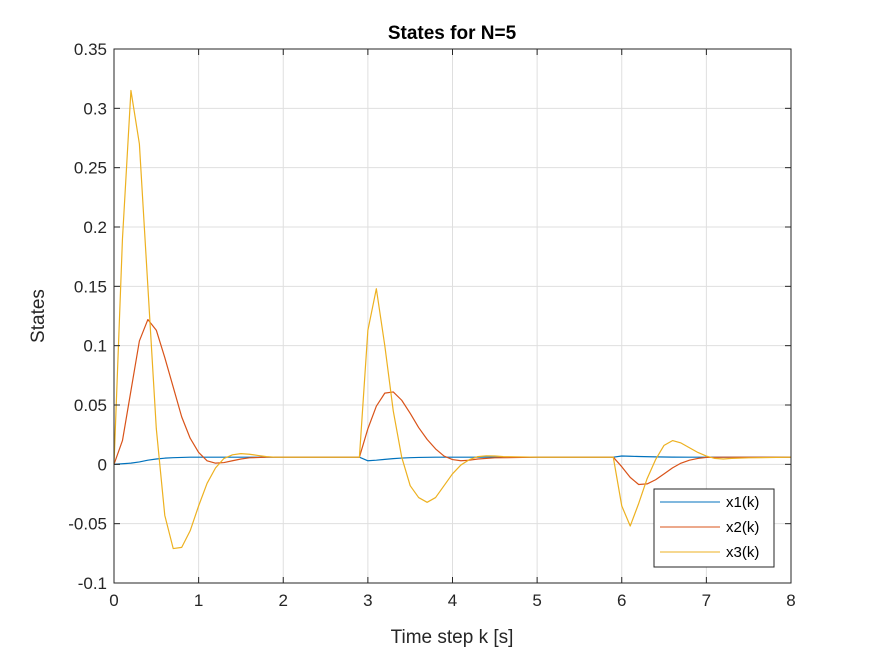 The width and height of the screenshot is (875, 656). I want to click on y-tick-label: 0.15, so click(90, 286).